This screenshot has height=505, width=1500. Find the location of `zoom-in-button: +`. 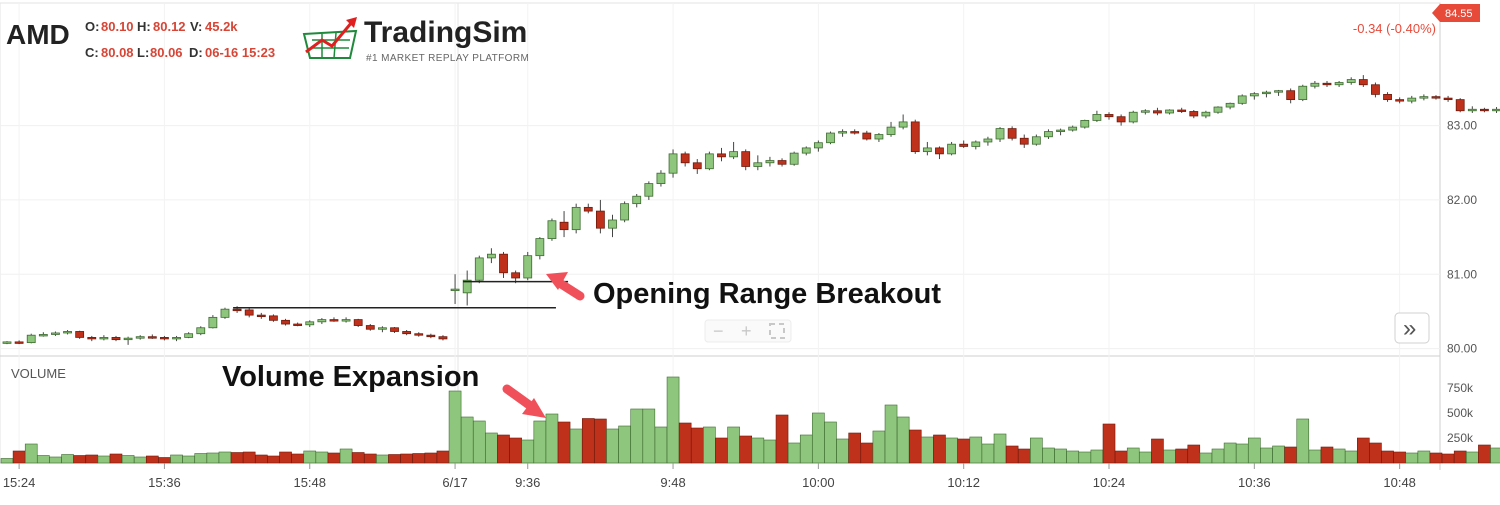

zoom-in-button: + is located at coordinates (746, 331).